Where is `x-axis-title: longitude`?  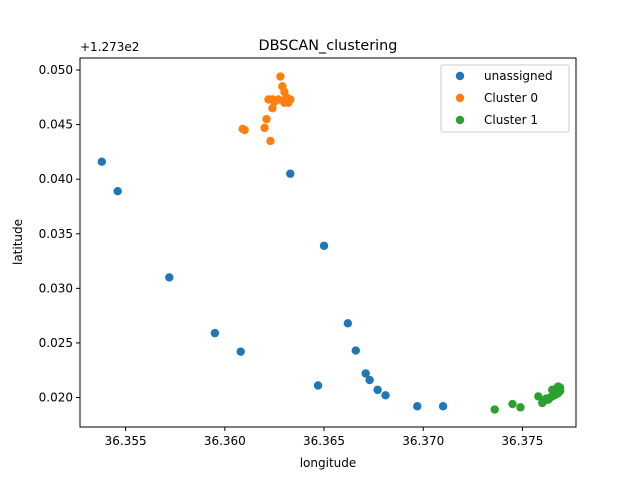 x-axis-title: longitude is located at coordinates (328, 463).